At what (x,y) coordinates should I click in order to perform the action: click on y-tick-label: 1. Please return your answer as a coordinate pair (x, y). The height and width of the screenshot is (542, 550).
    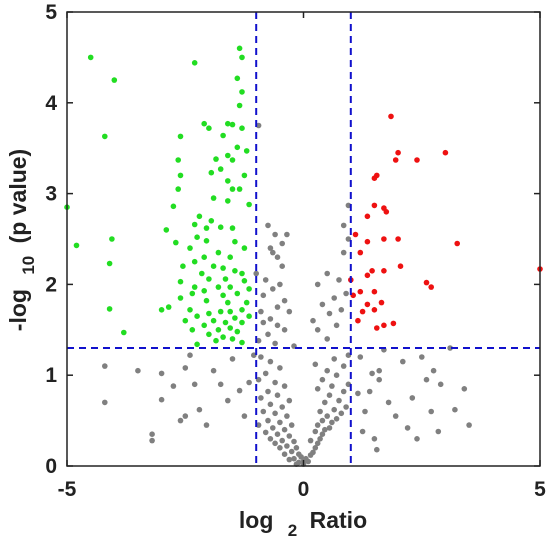
    Looking at the image, I should click on (51, 375).